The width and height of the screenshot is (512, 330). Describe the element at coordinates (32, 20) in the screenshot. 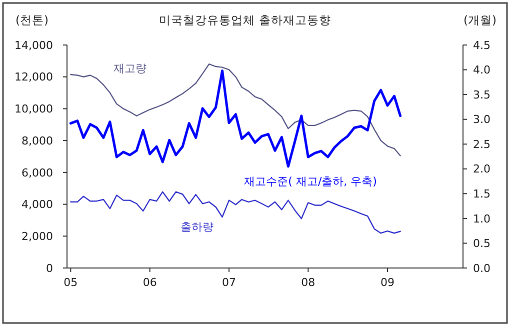

I see `y-axis-title: (천톤)` at that location.